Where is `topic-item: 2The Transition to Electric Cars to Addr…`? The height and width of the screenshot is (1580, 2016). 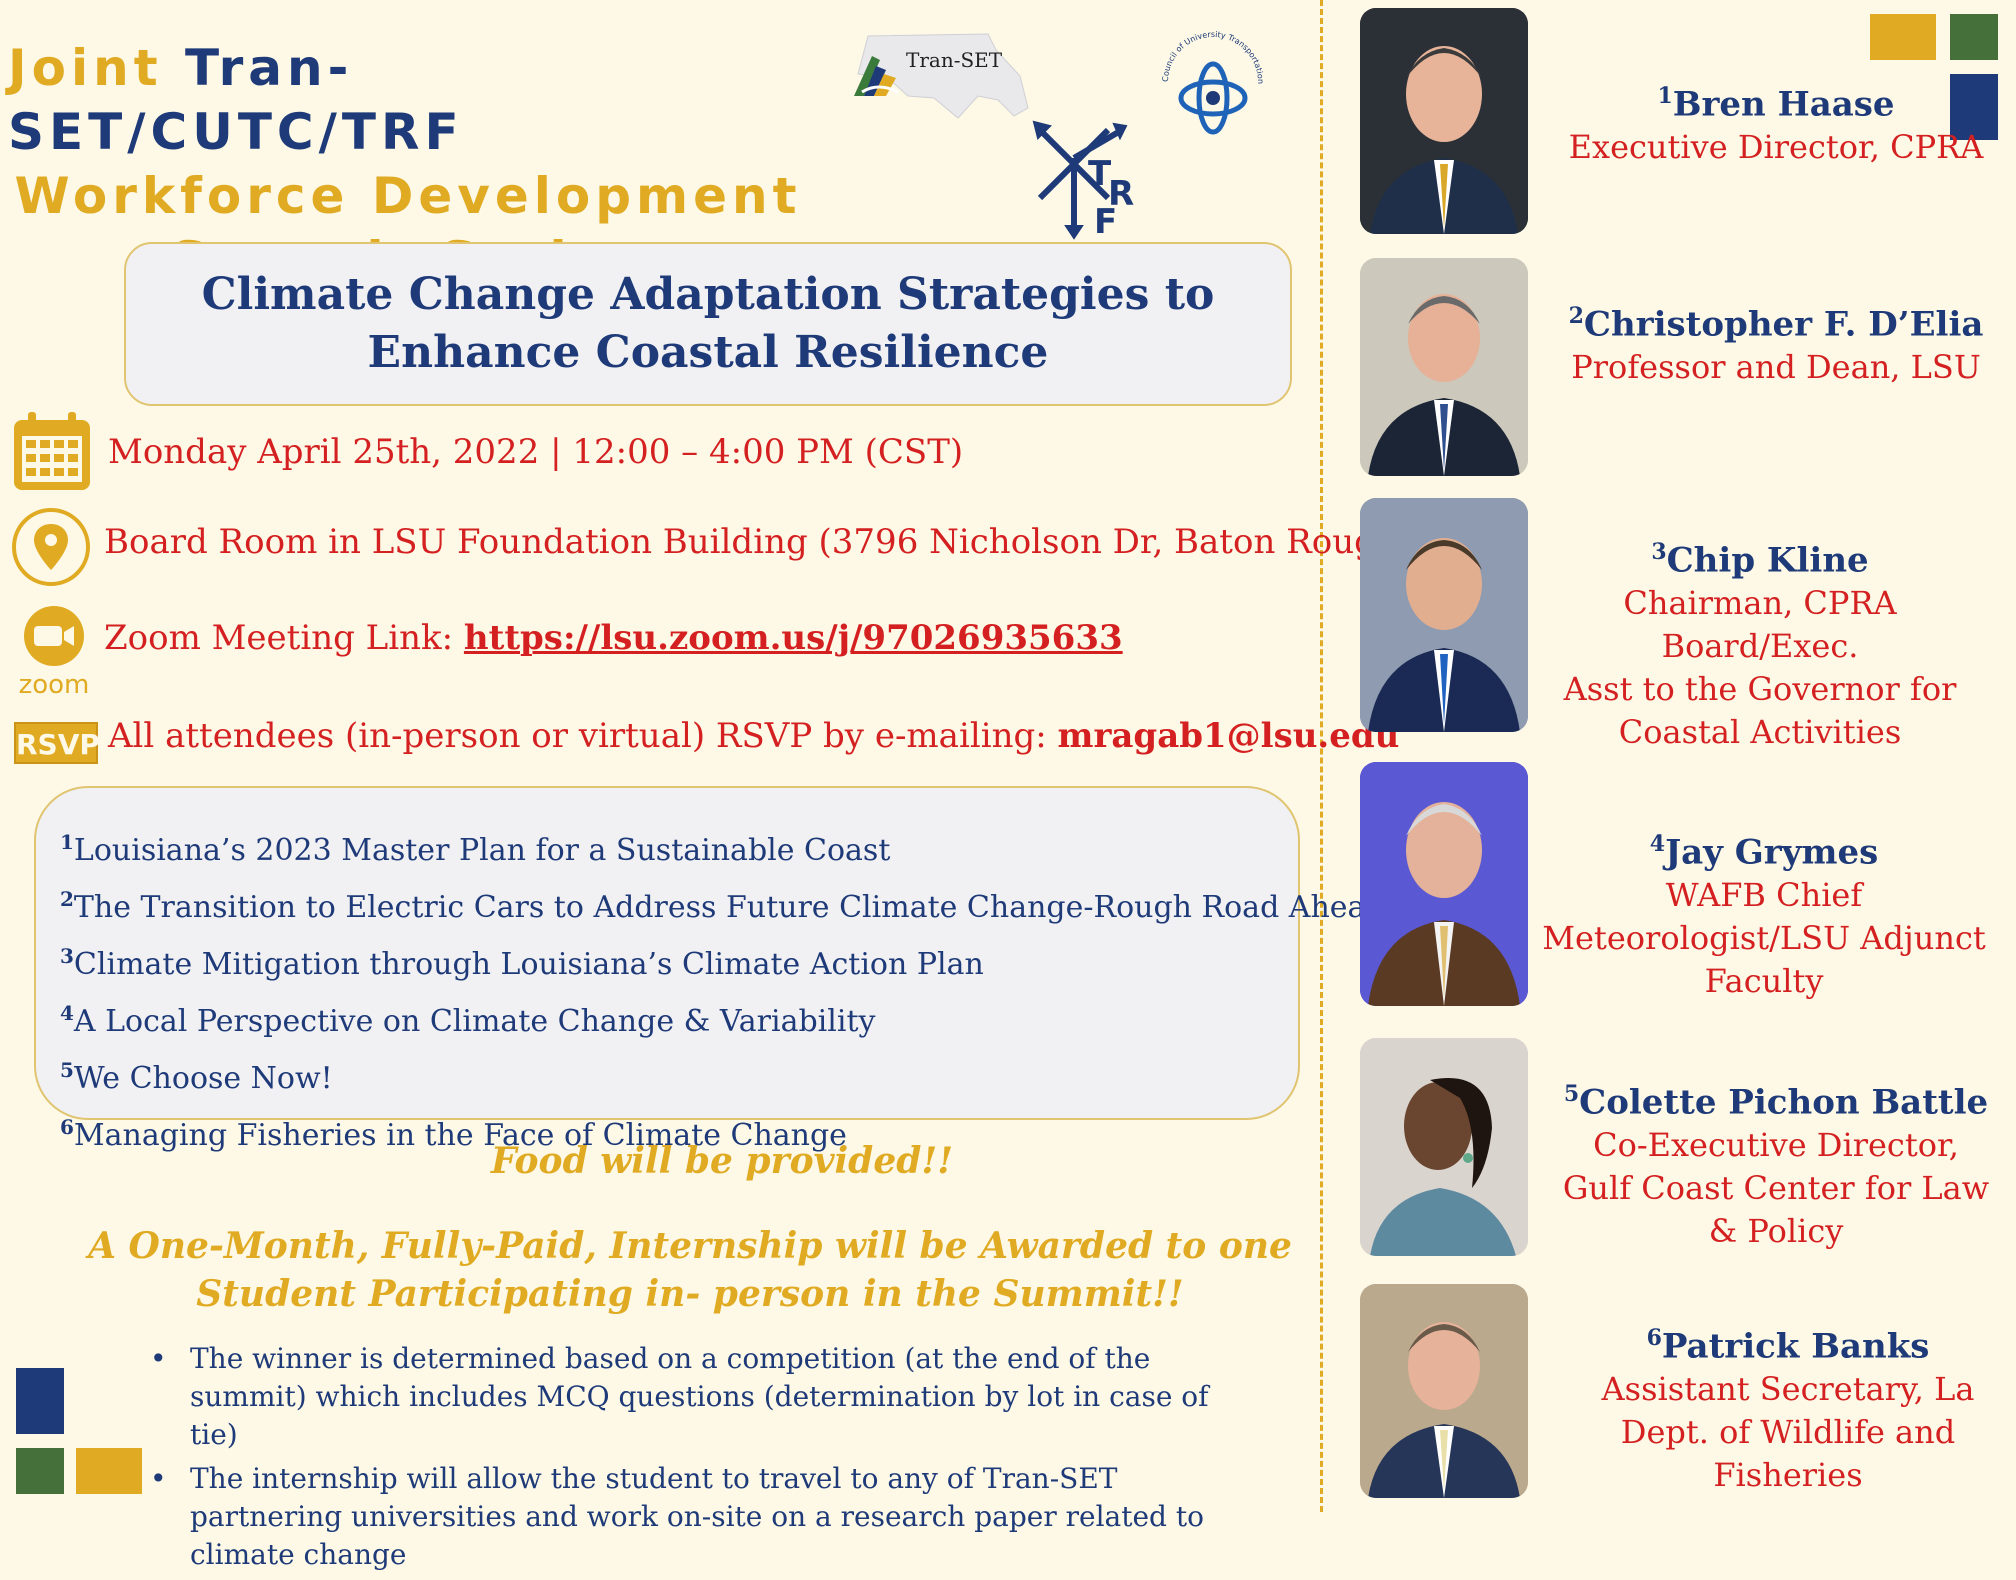 topic-item: 2The Transition to Electric Cars to Addr… is located at coordinates (722, 906).